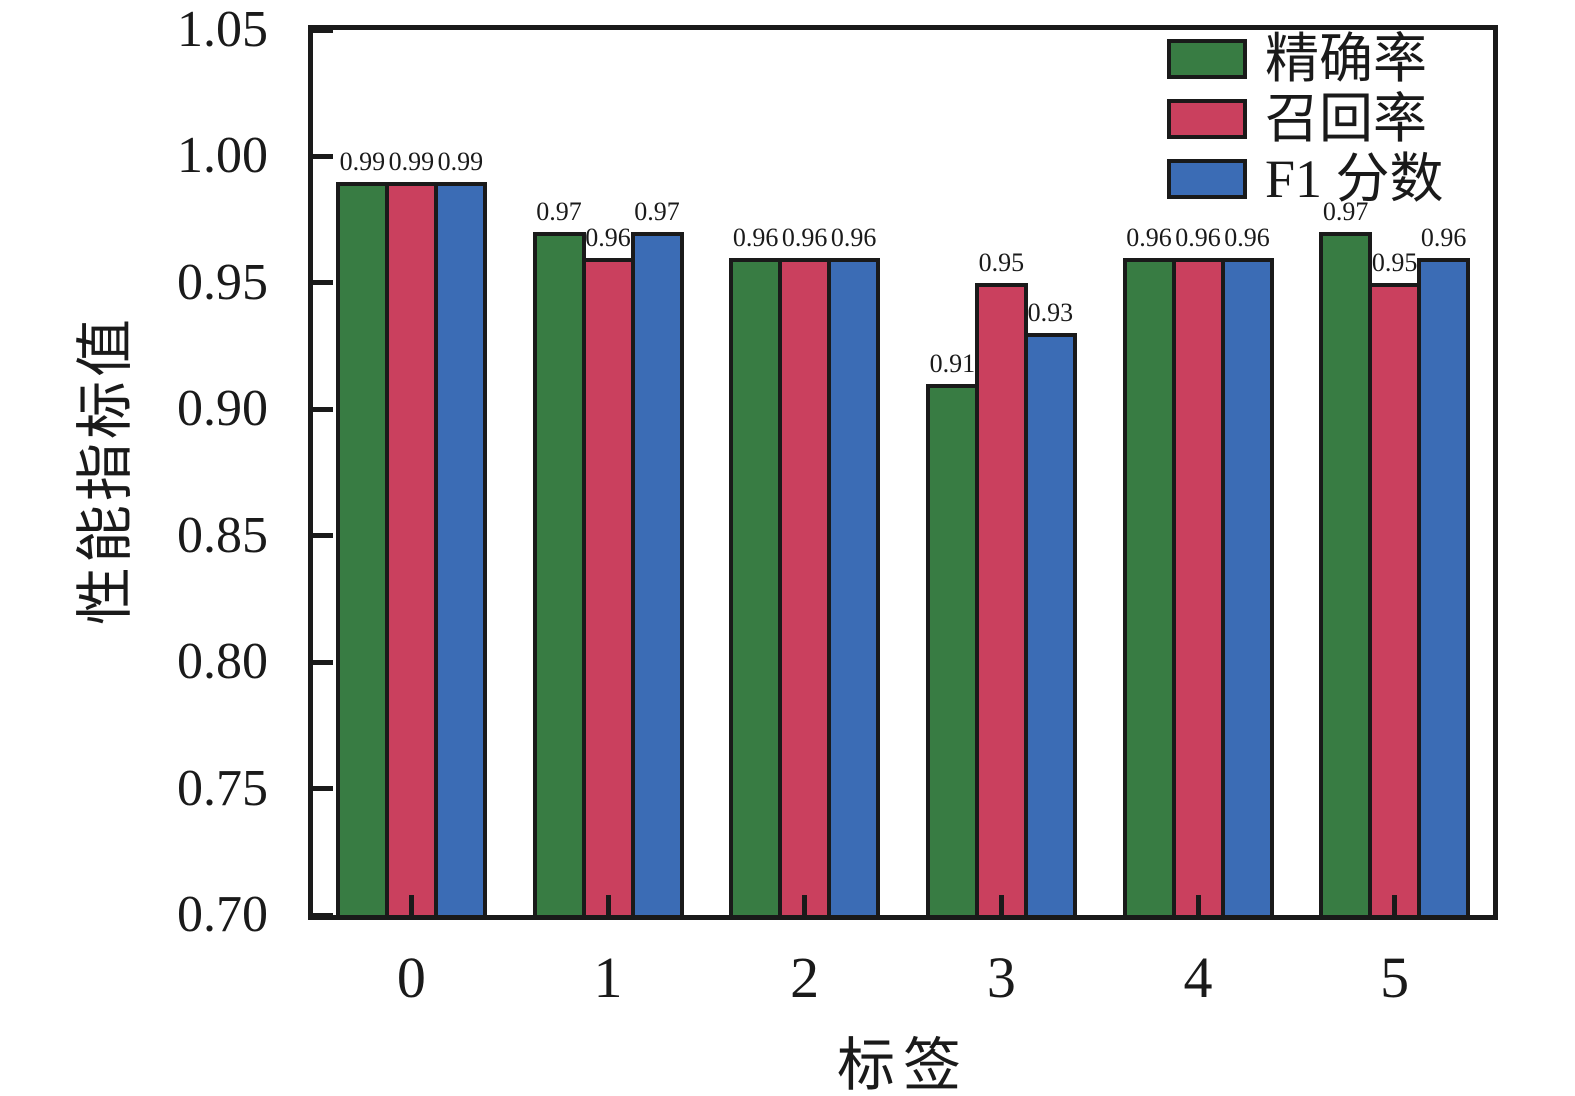 Image resolution: width=1575 pixels, height=1096 pixels. I want to click on legend-row-F1 分数: F1 分数, so click(1305, 179).